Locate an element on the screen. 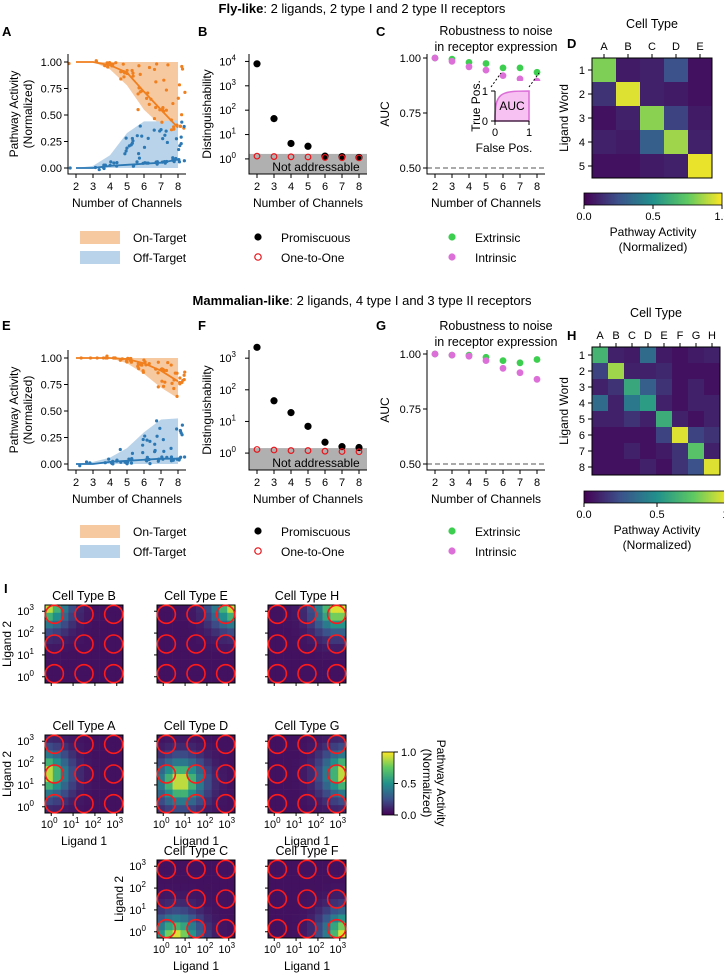  y-tick-label-A: 0.25 is located at coordinates (51, 143).